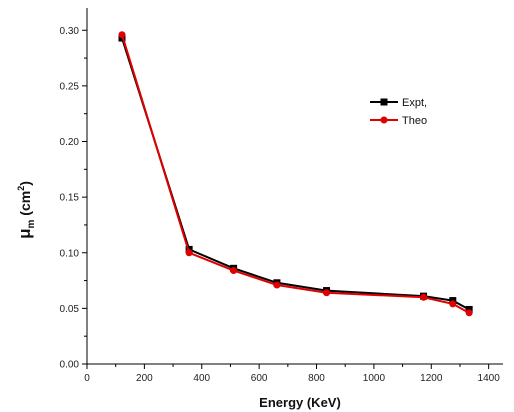 This screenshot has width=514, height=412. What do you see at coordinates (414, 121) in the screenshot?
I see `legend-label-theo: Theo` at bounding box center [414, 121].